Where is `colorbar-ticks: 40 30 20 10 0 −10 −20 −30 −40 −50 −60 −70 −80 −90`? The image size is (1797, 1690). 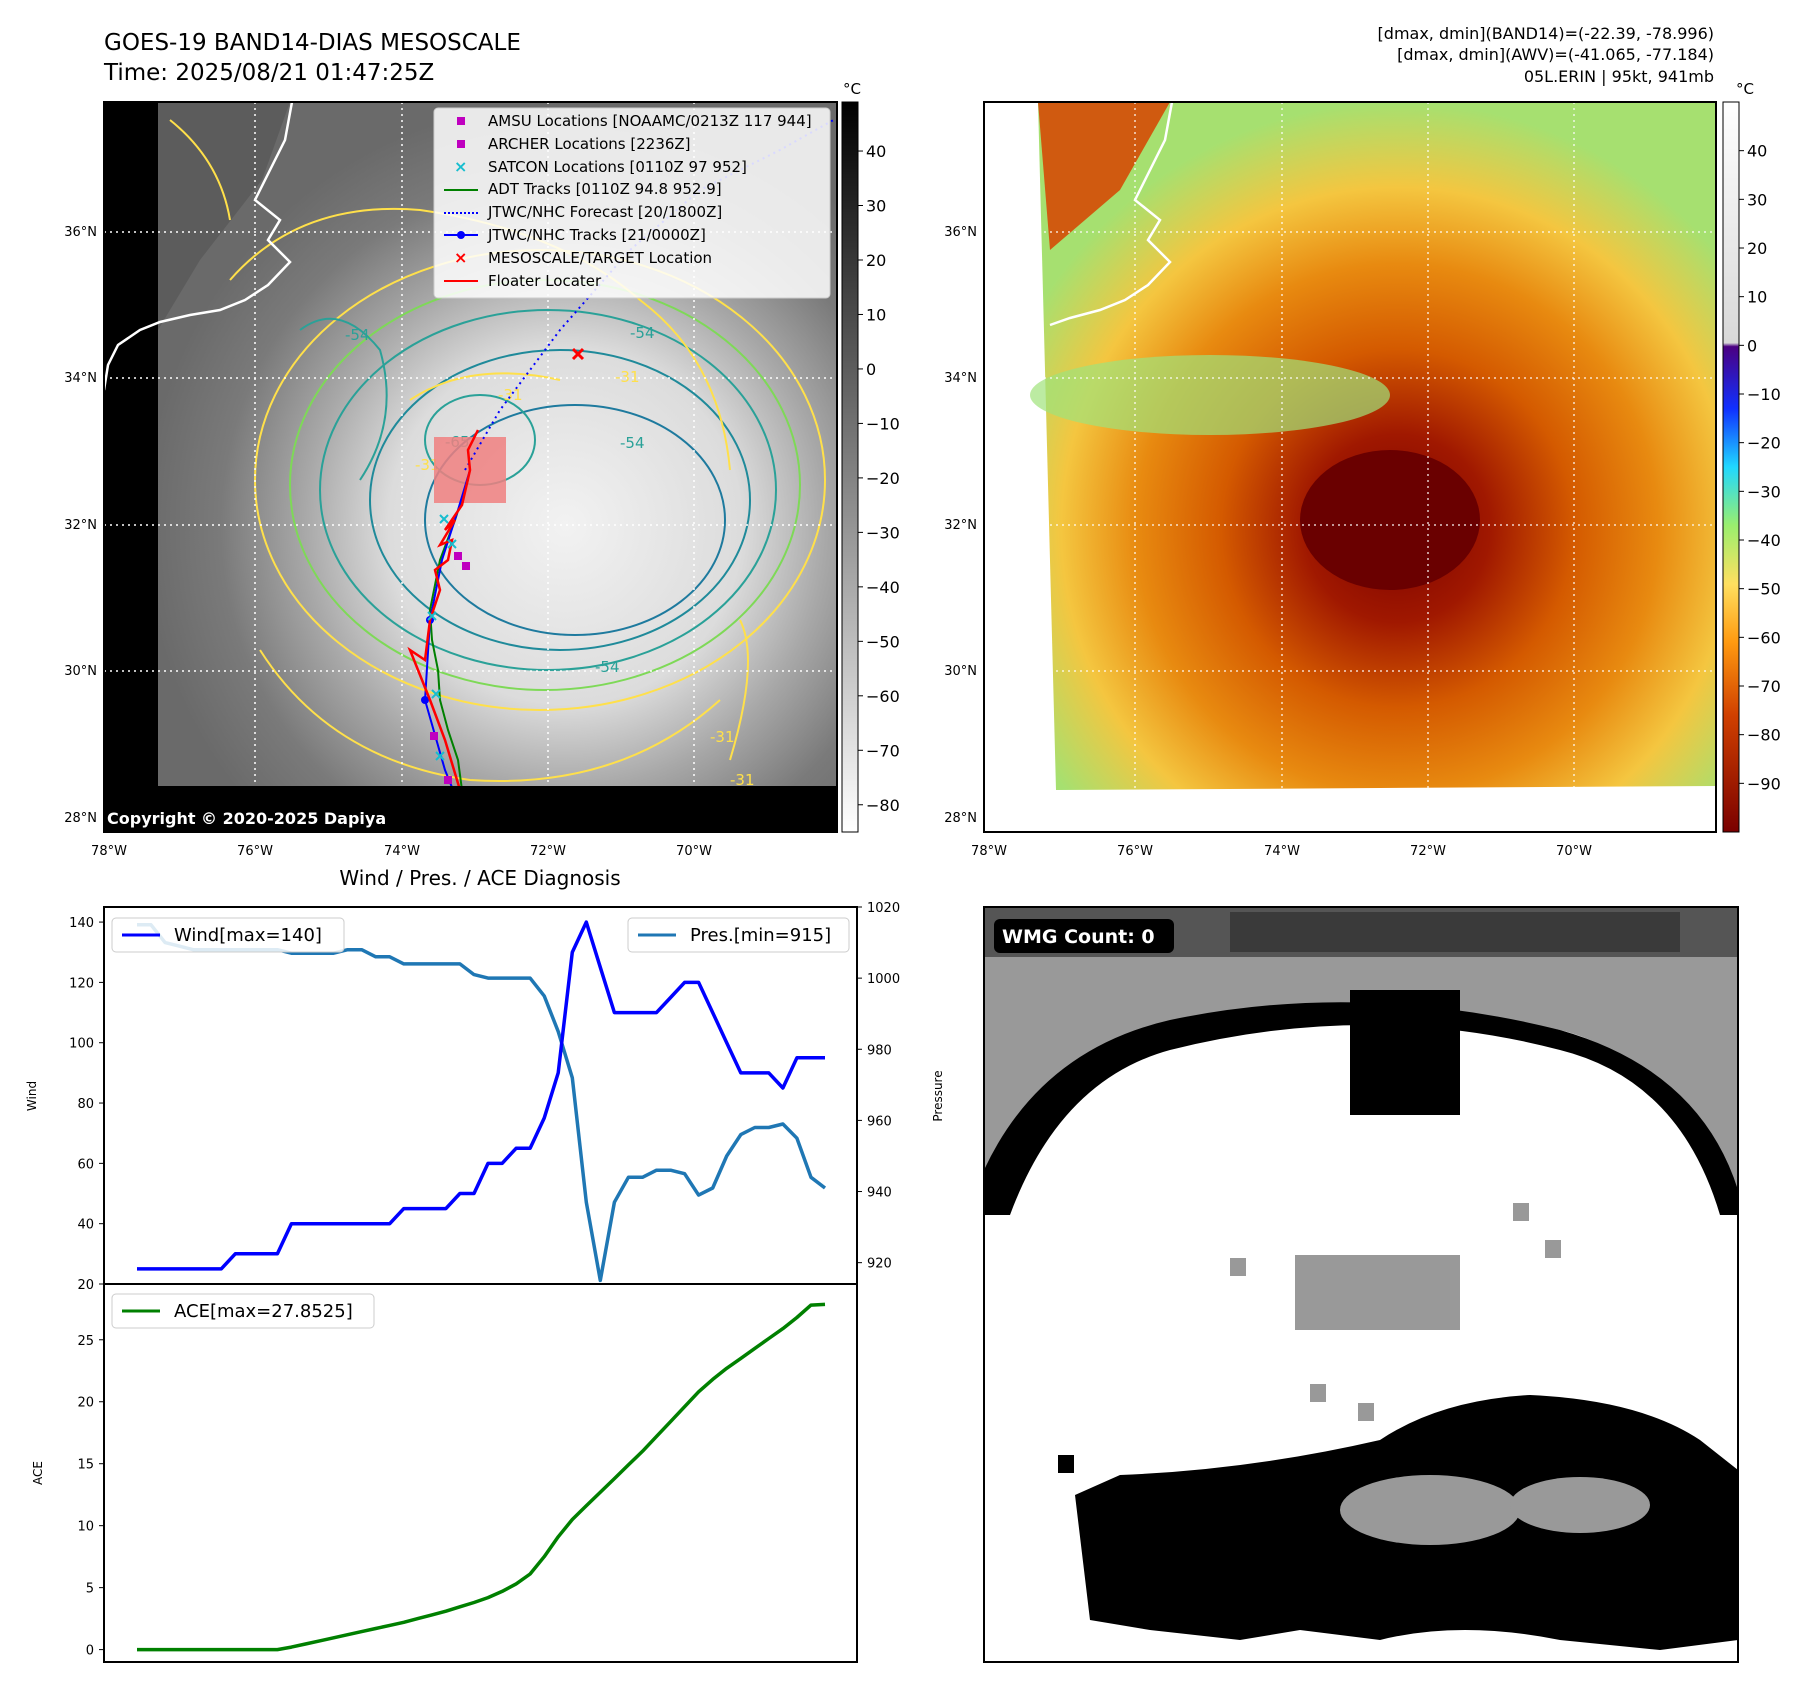
colorbar-ticks: 40 30 20 10 0 −10 −20 −30 −40 −50 −60 −70 −80 −90 is located at coordinates (1760, 467).